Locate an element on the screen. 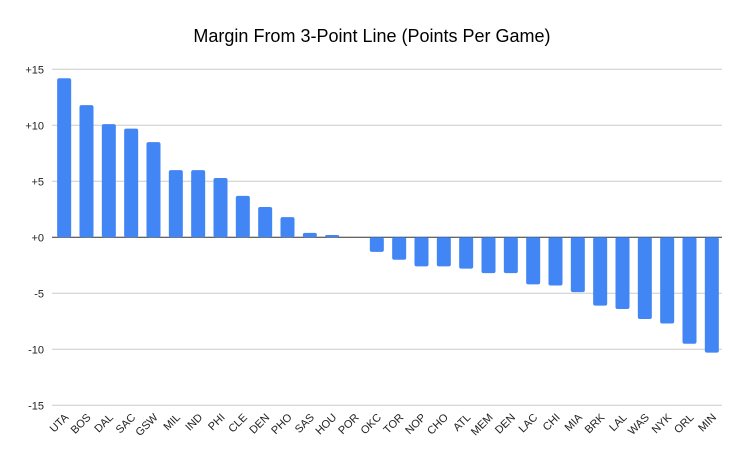 This screenshot has width=745, height=460. y-tick-label: +0 is located at coordinates (37, 238).